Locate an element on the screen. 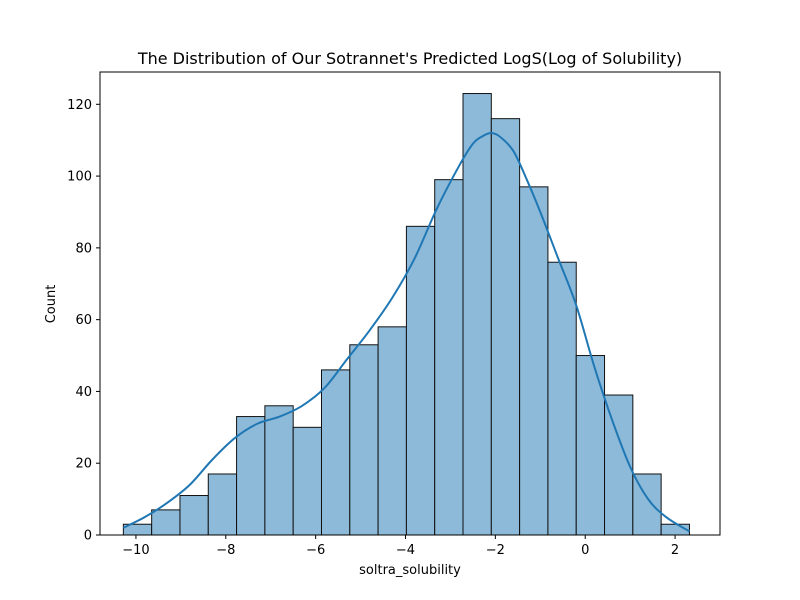  x-axis-label: soltra_solubility is located at coordinates (410, 570).